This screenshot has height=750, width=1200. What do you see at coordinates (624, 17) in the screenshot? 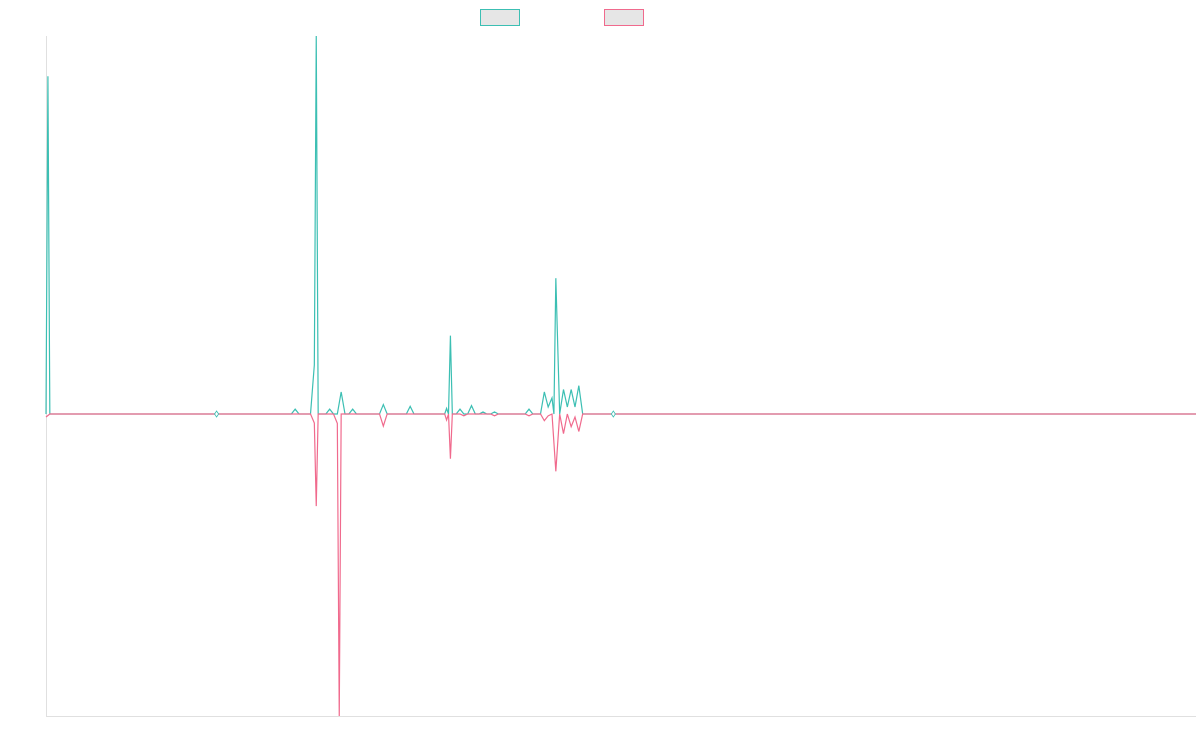
I see `legend-swatch-series-b` at bounding box center [624, 17].